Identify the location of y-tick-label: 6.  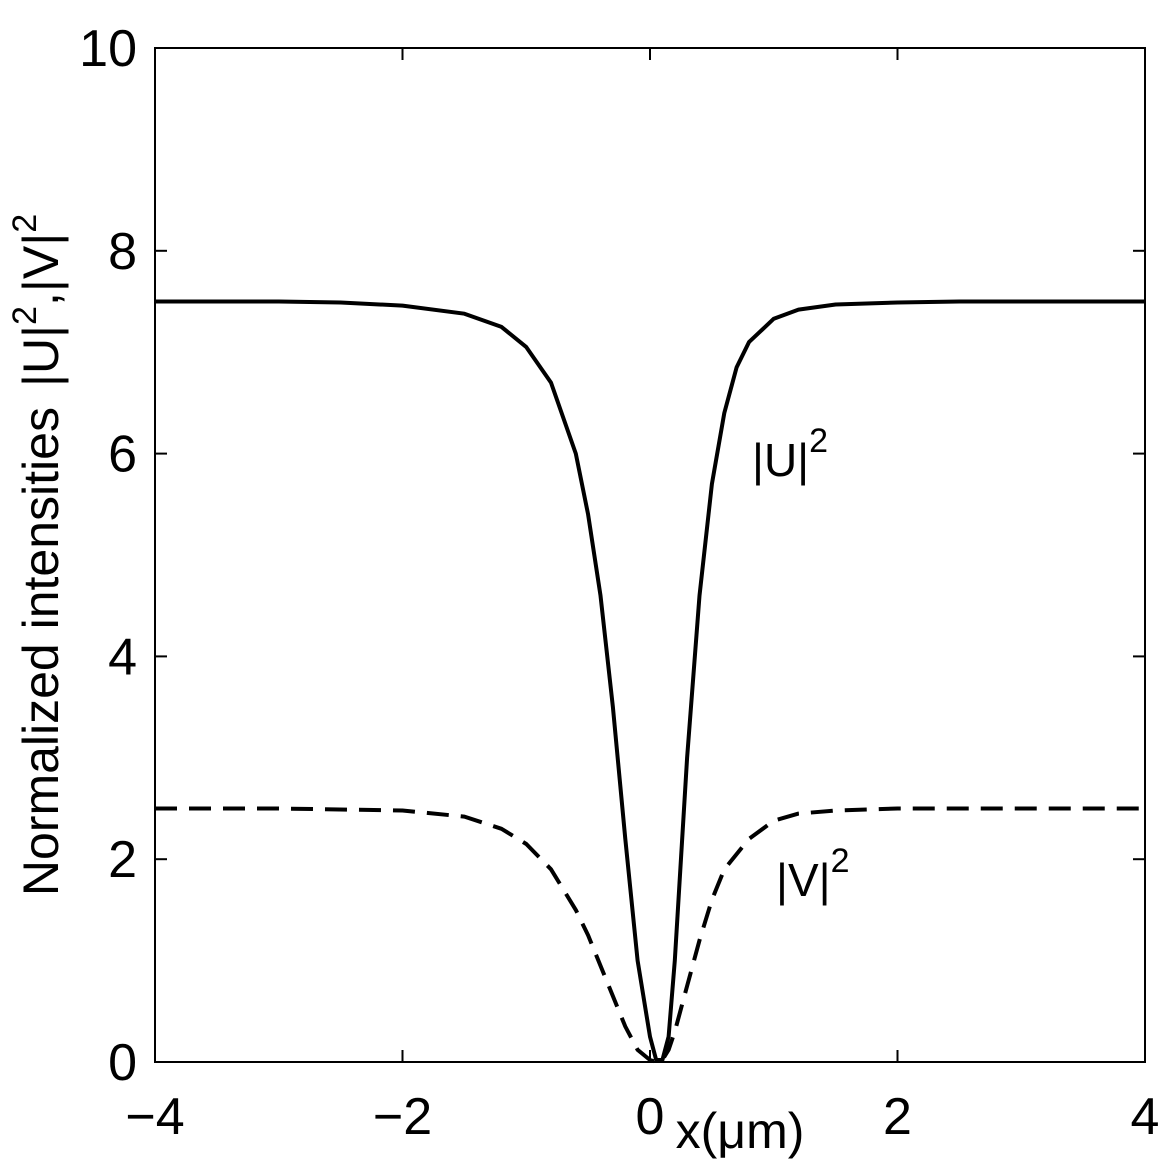
(122, 455).